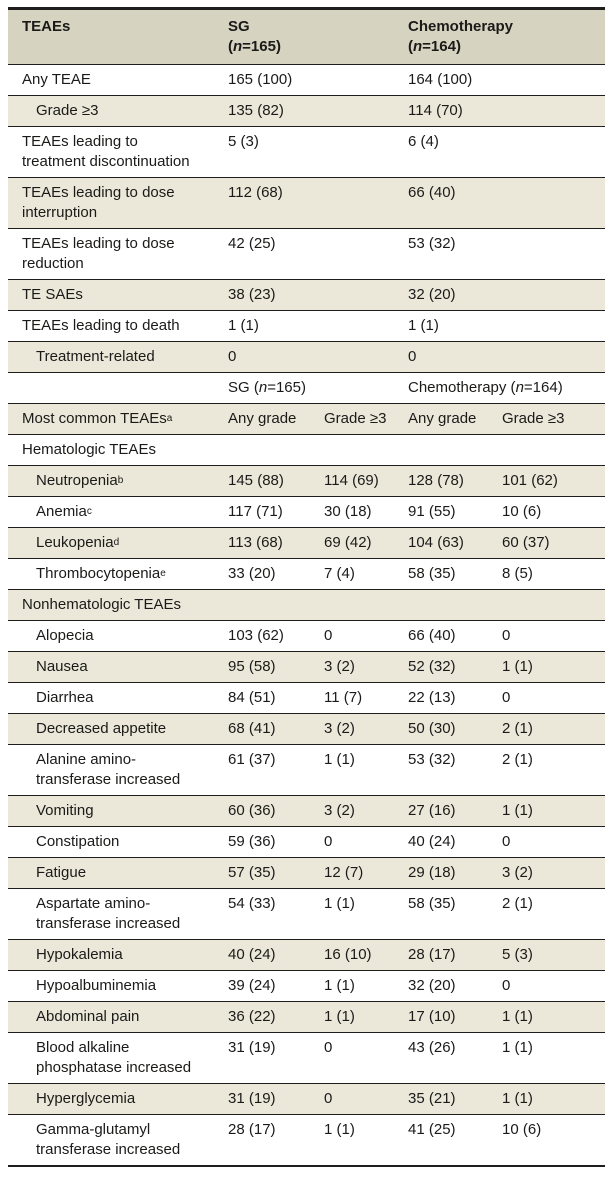  Describe the element at coordinates (118, 729) in the screenshot. I see `row-label: Decreased appetite` at that location.